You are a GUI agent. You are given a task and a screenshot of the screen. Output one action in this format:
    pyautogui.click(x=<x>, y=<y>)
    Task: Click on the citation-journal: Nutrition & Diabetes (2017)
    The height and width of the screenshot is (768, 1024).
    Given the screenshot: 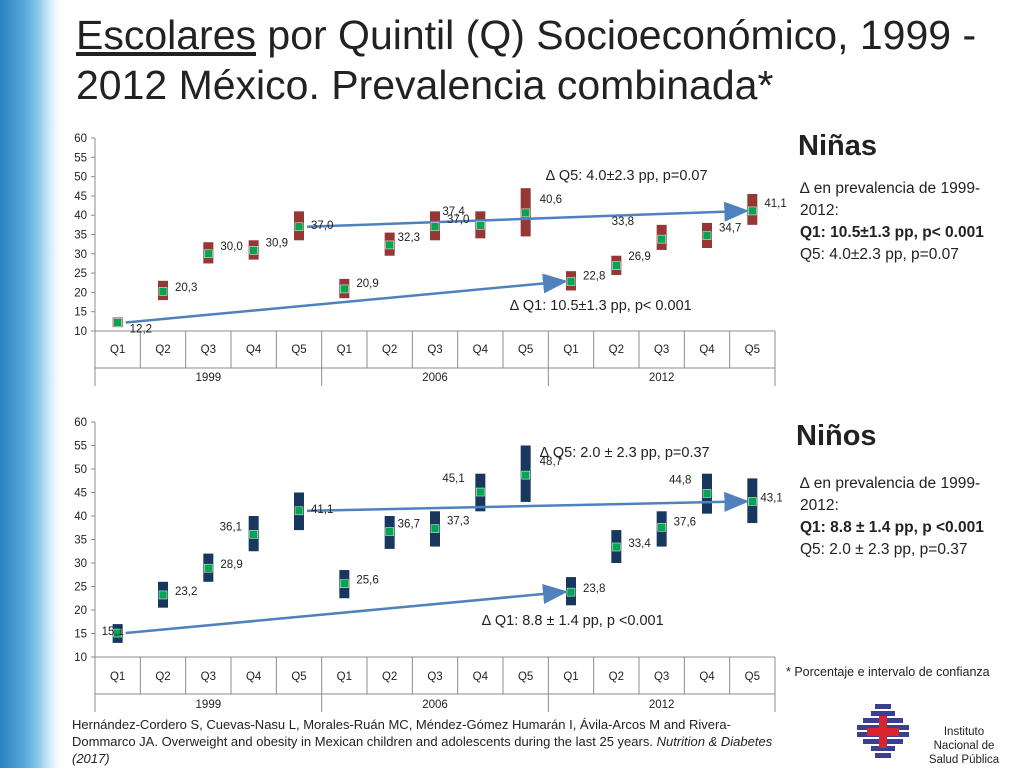 What is the action you would take?
    pyautogui.click(x=422, y=750)
    